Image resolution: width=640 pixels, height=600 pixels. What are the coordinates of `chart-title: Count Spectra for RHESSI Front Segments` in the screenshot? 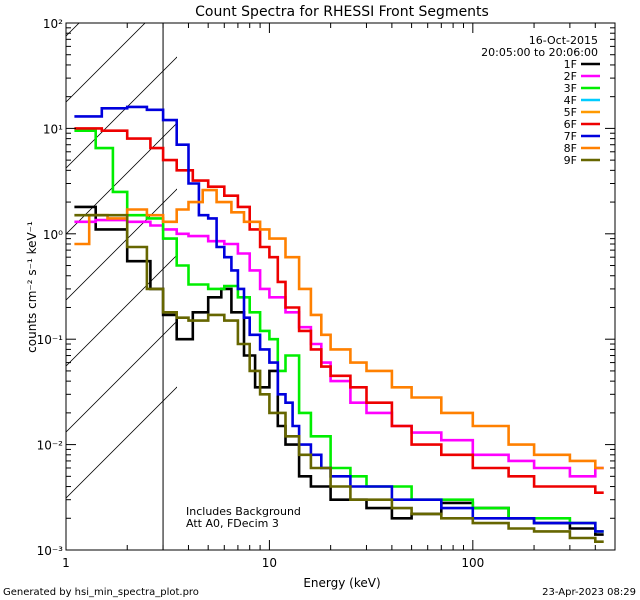 It's located at (342, 12).